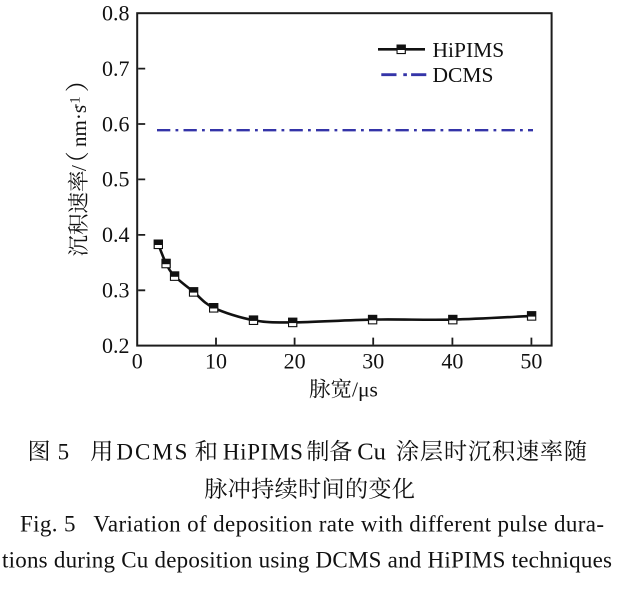  What do you see at coordinates (216, 361) in the screenshot?
I see `svg-text: 10` at bounding box center [216, 361].